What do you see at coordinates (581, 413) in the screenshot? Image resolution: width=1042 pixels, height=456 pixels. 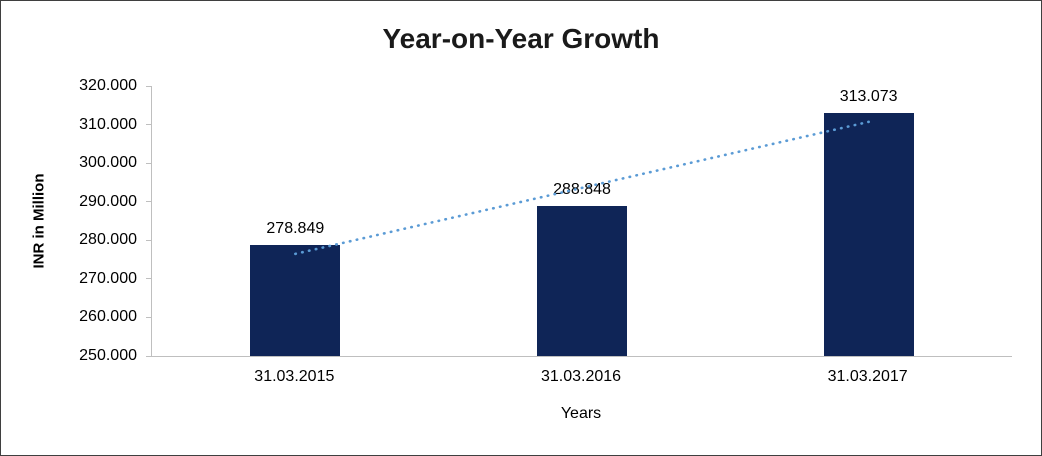 I see `x-axis-title: Years` at bounding box center [581, 413].